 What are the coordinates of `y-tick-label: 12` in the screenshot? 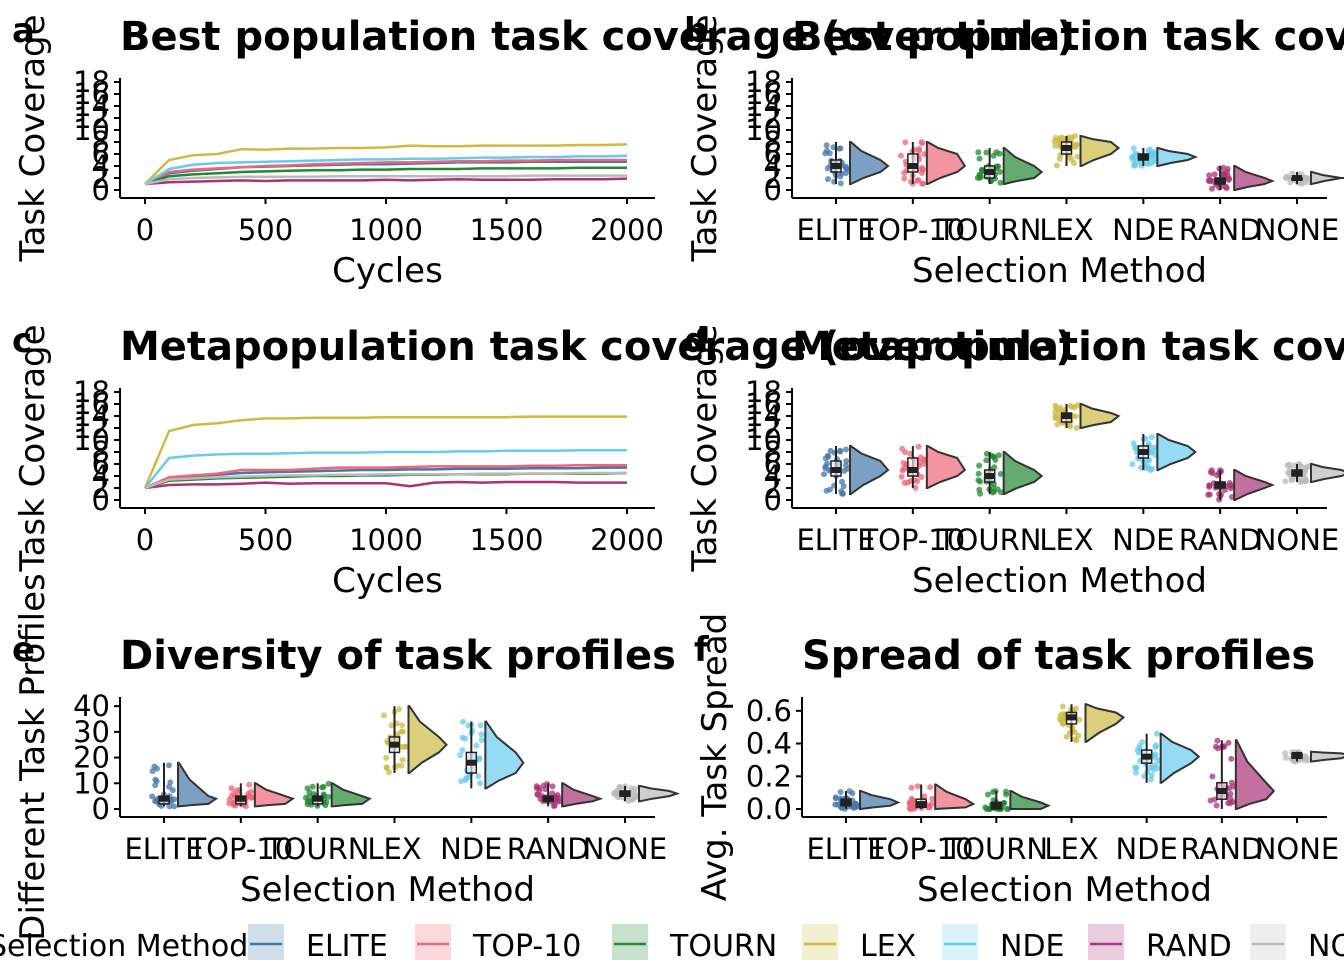 It's located at (763, 428).